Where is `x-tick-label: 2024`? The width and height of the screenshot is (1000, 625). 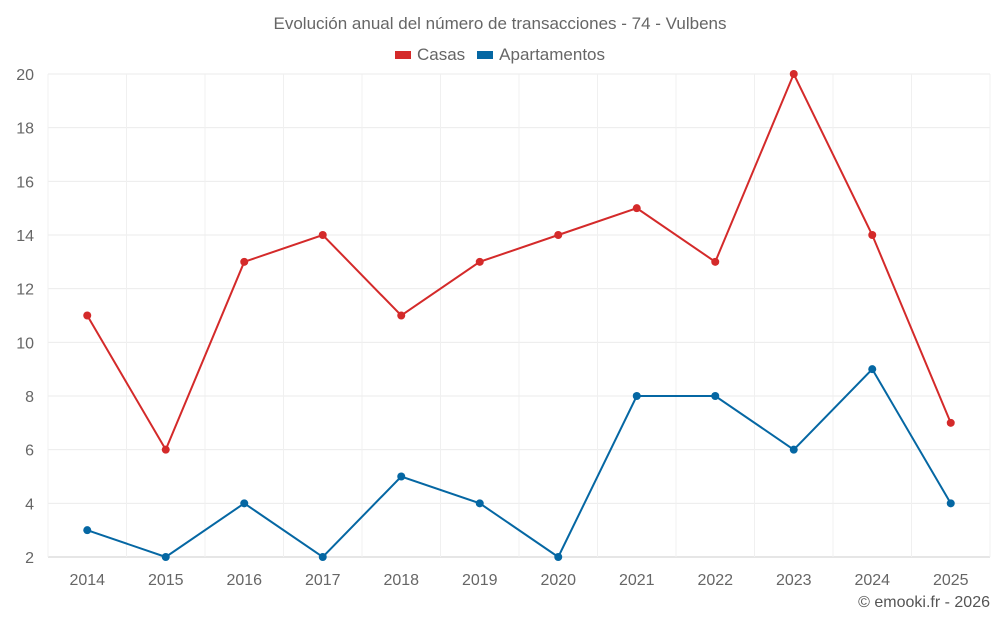 x-tick-label: 2024 is located at coordinates (872, 580).